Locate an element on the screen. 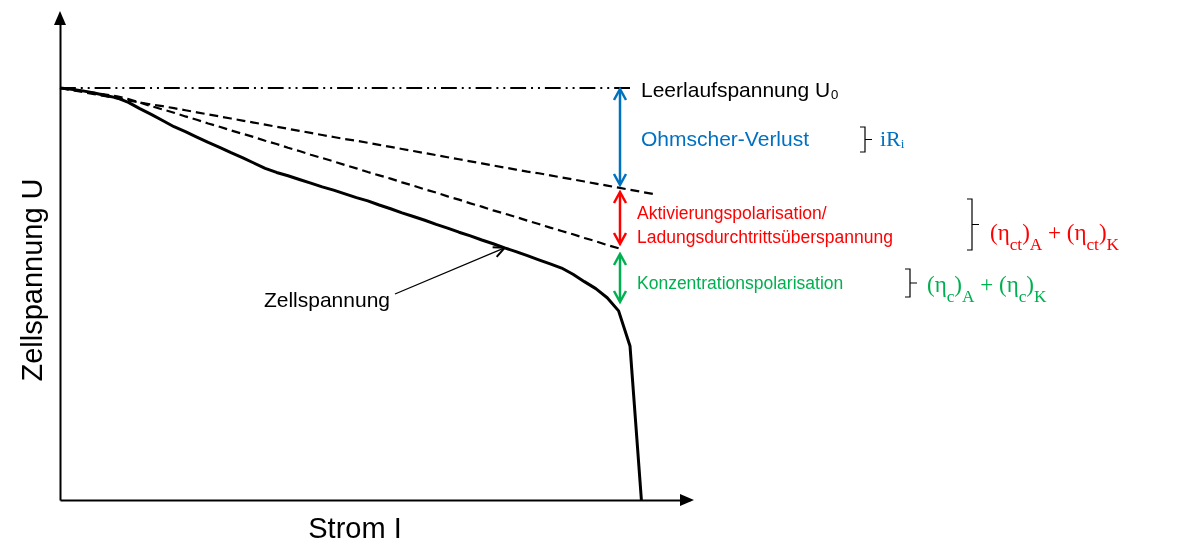 The height and width of the screenshot is (547, 1178). text: iRᵢ is located at coordinates (892, 138).